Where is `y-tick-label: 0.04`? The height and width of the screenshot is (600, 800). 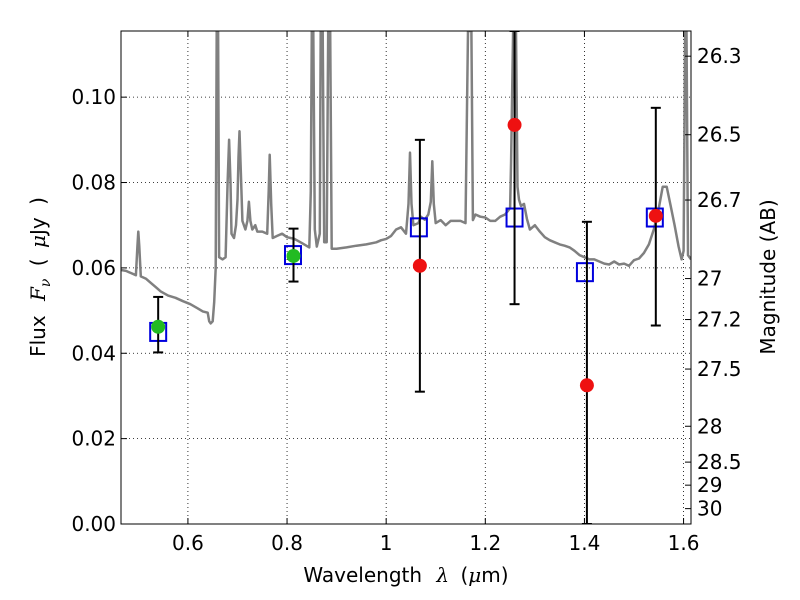 y-tick-label: 0.04 is located at coordinates (93, 353).